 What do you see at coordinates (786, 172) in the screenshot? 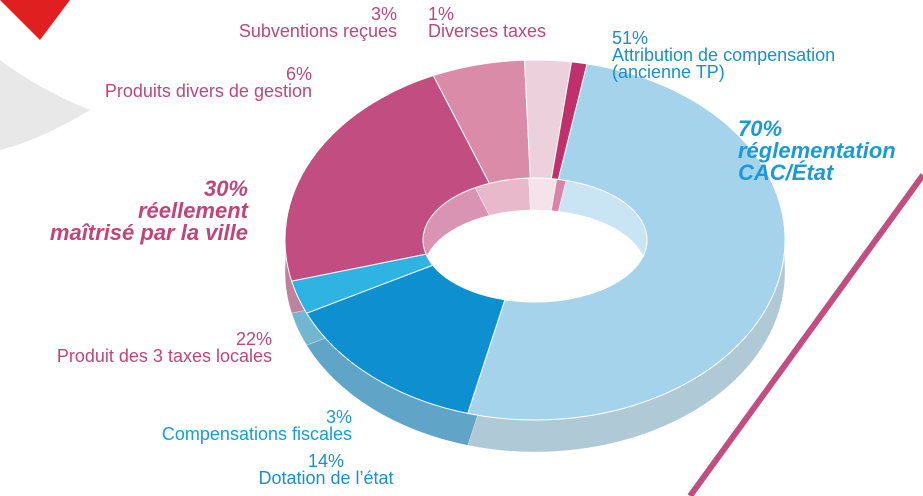
I see `annotation-line: CAC/État` at bounding box center [786, 172].